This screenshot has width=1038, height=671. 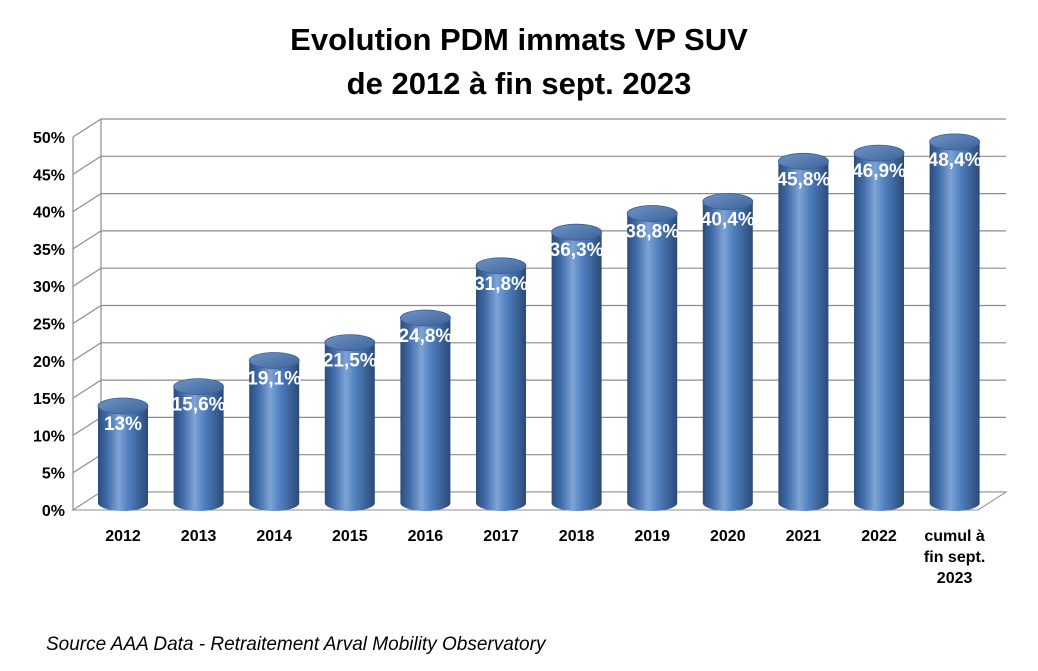 What do you see at coordinates (955, 160) in the screenshot?
I see `data-label: 48,4%` at bounding box center [955, 160].